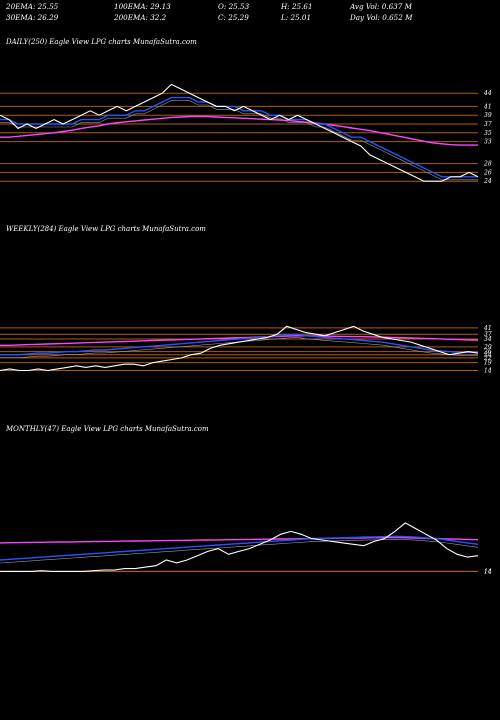  I want to click on level-label: 33, so click(488, 142).